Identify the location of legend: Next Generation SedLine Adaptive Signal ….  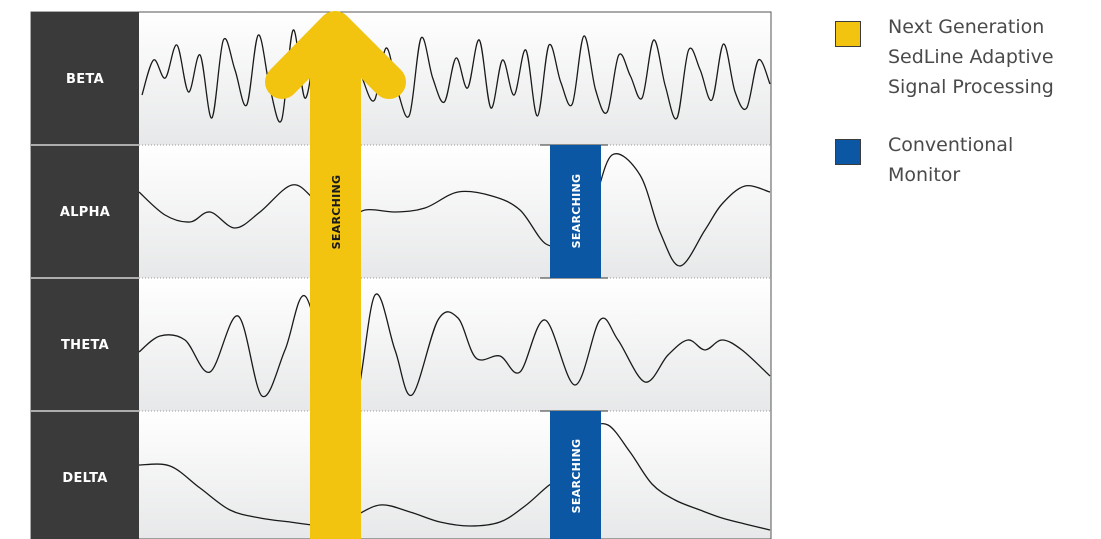
(966, 115).